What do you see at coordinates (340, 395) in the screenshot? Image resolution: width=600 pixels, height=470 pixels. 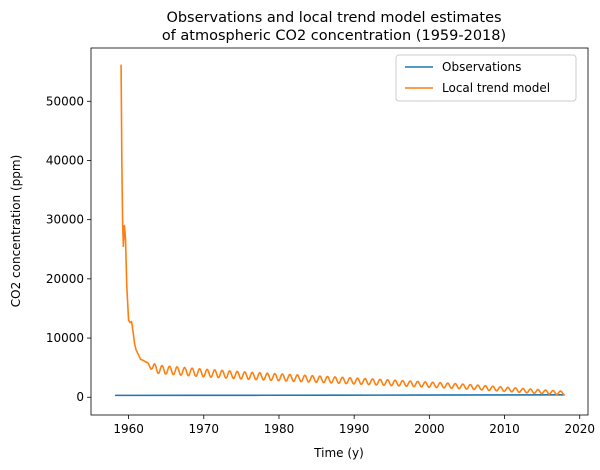 I see `series-line-observations` at bounding box center [340, 395].